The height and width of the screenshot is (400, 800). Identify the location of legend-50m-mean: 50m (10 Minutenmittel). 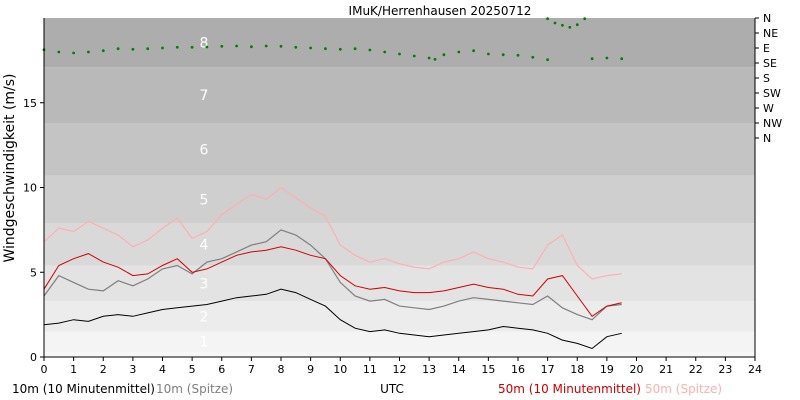
(569, 389).